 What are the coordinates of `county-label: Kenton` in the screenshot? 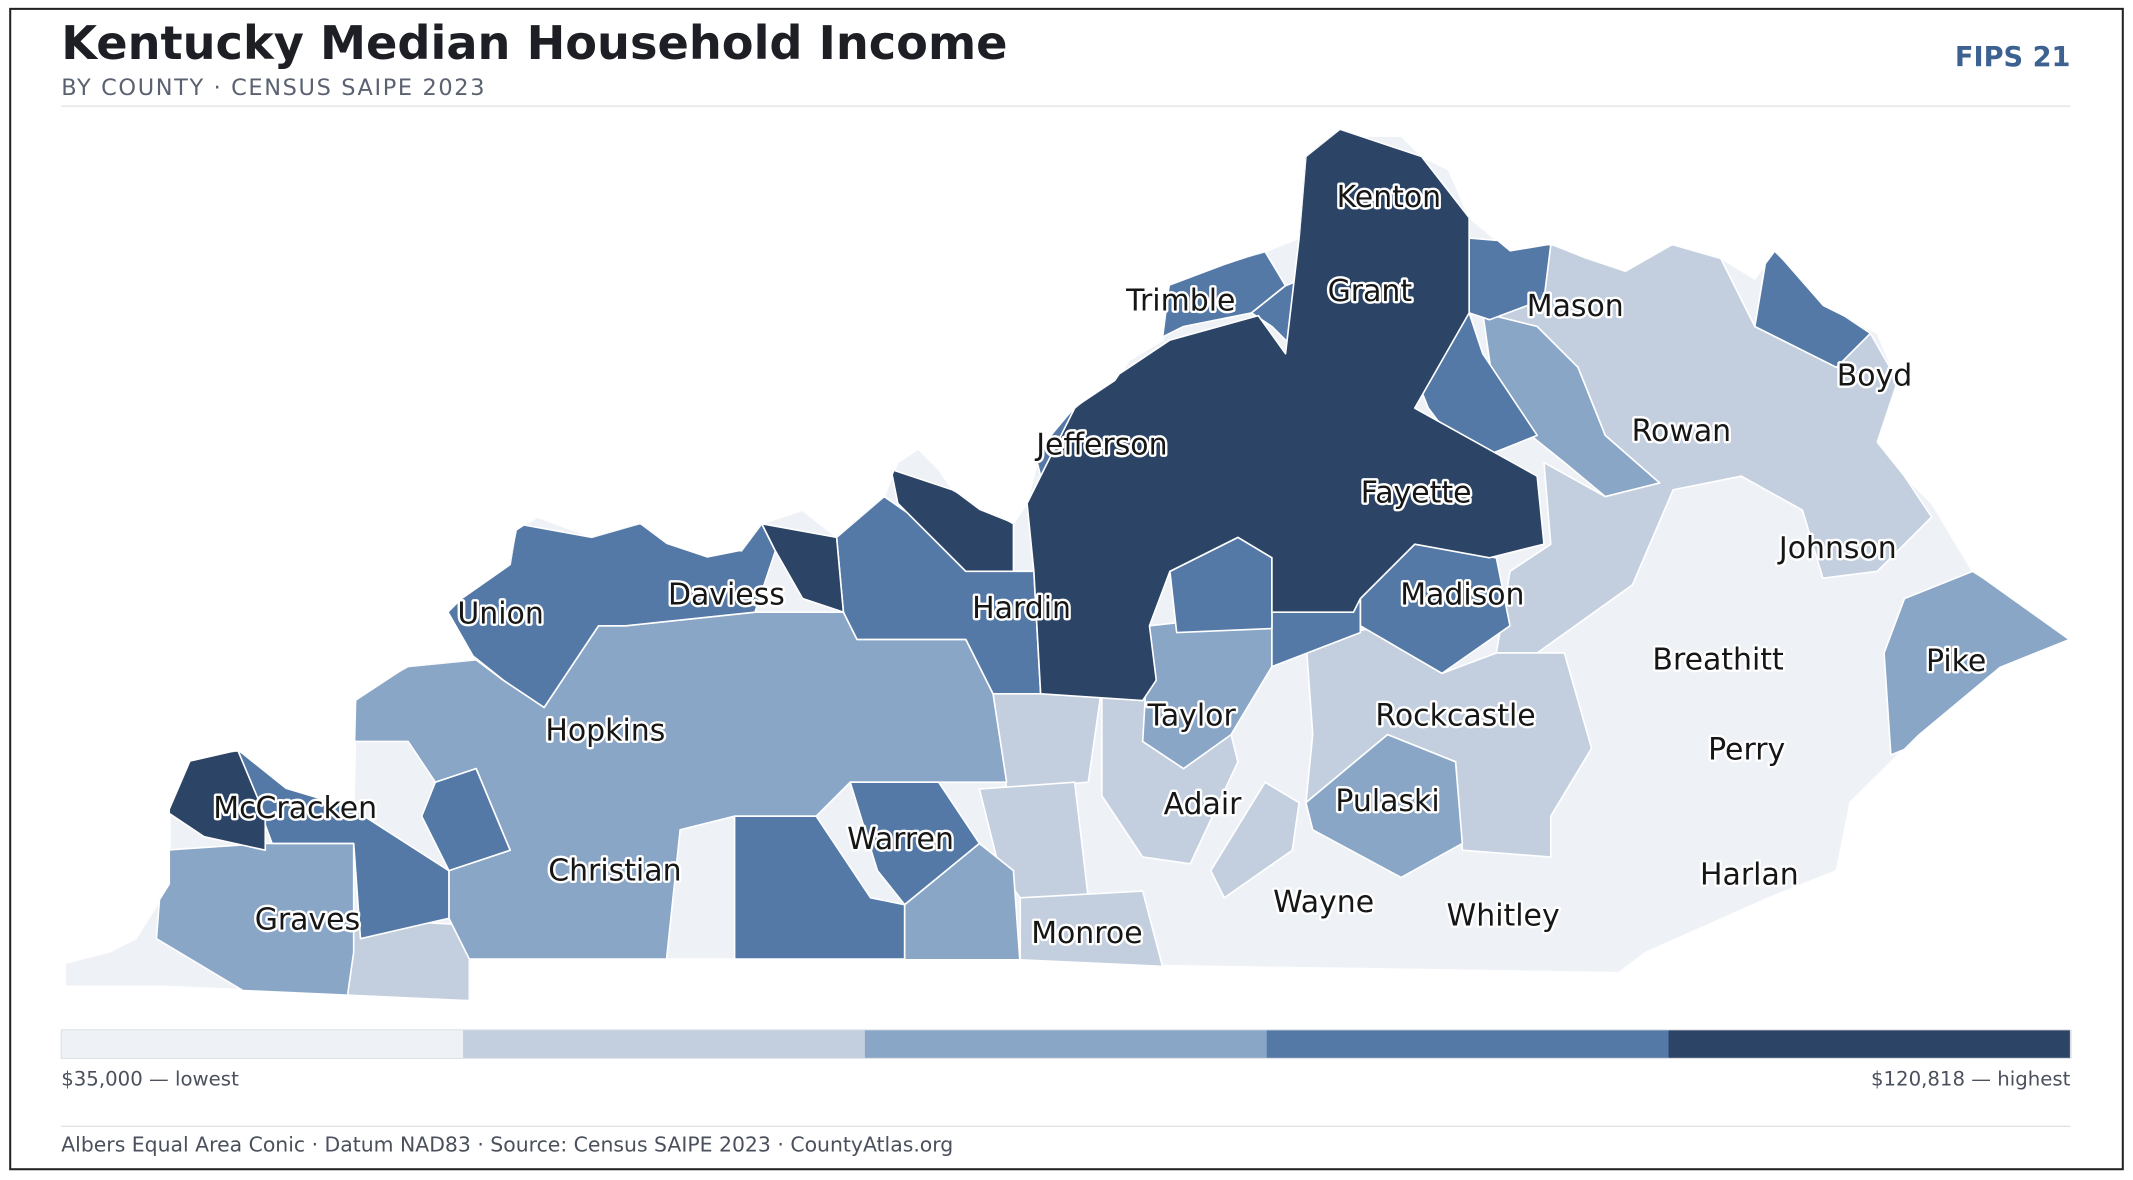 It's located at (1389, 197).